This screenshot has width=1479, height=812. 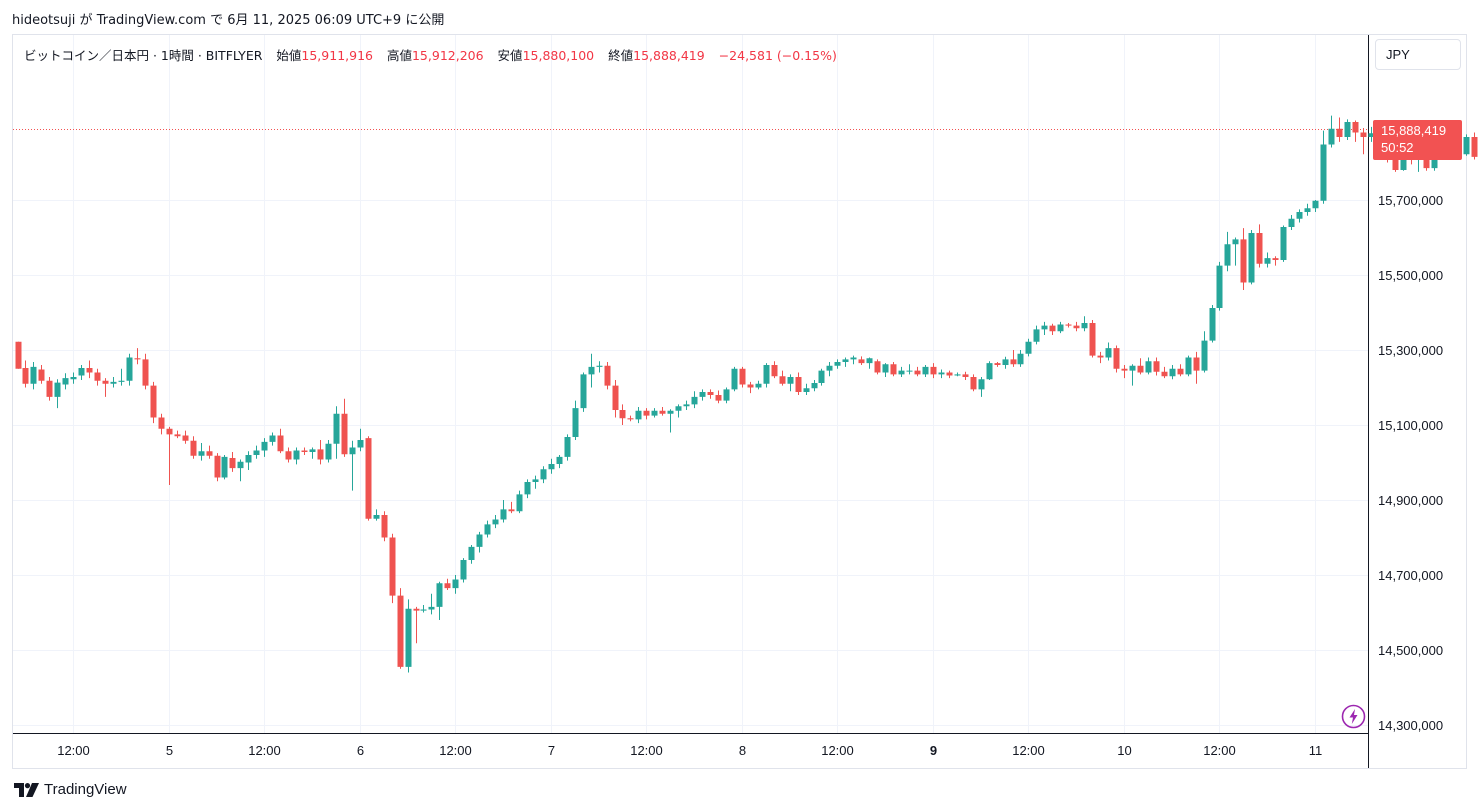 What do you see at coordinates (447, 55) in the screenshot?
I see `high-value: 15,912,206` at bounding box center [447, 55].